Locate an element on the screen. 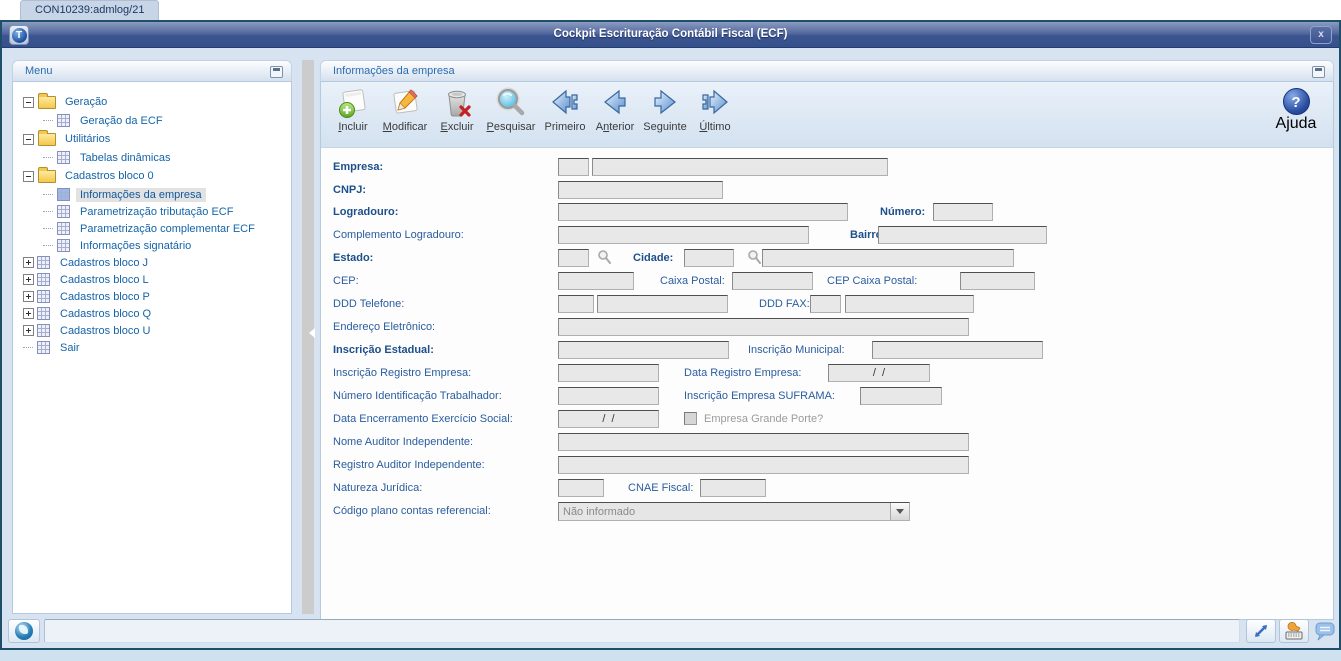  inscricao-municipal-input is located at coordinates (957, 350).